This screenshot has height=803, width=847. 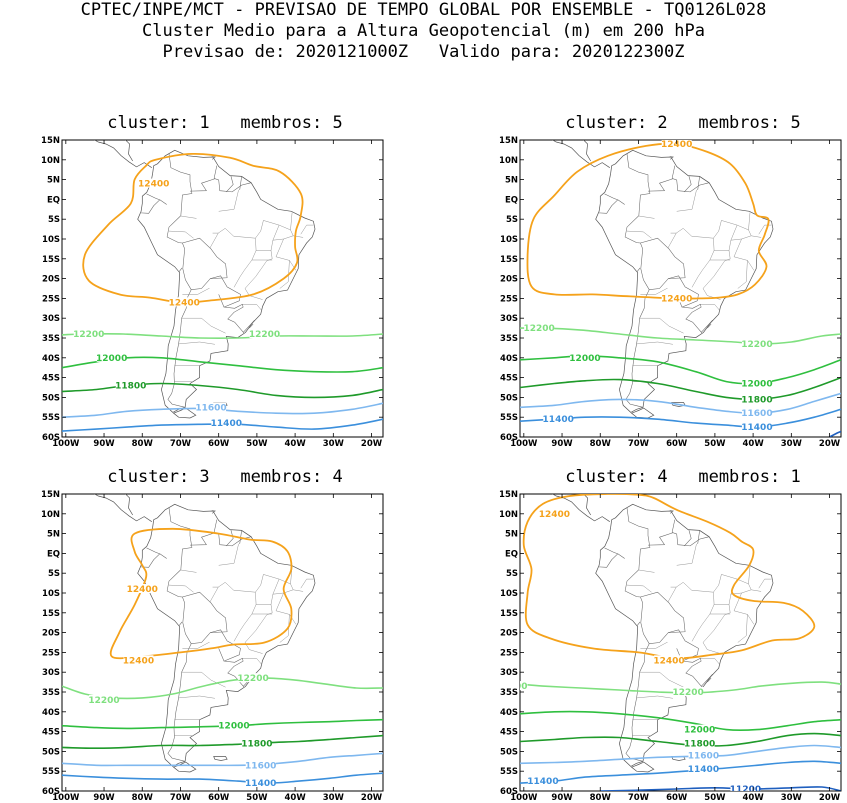 What do you see at coordinates (51, 693) in the screenshot?
I see `lat-label: 35S` at bounding box center [51, 693].